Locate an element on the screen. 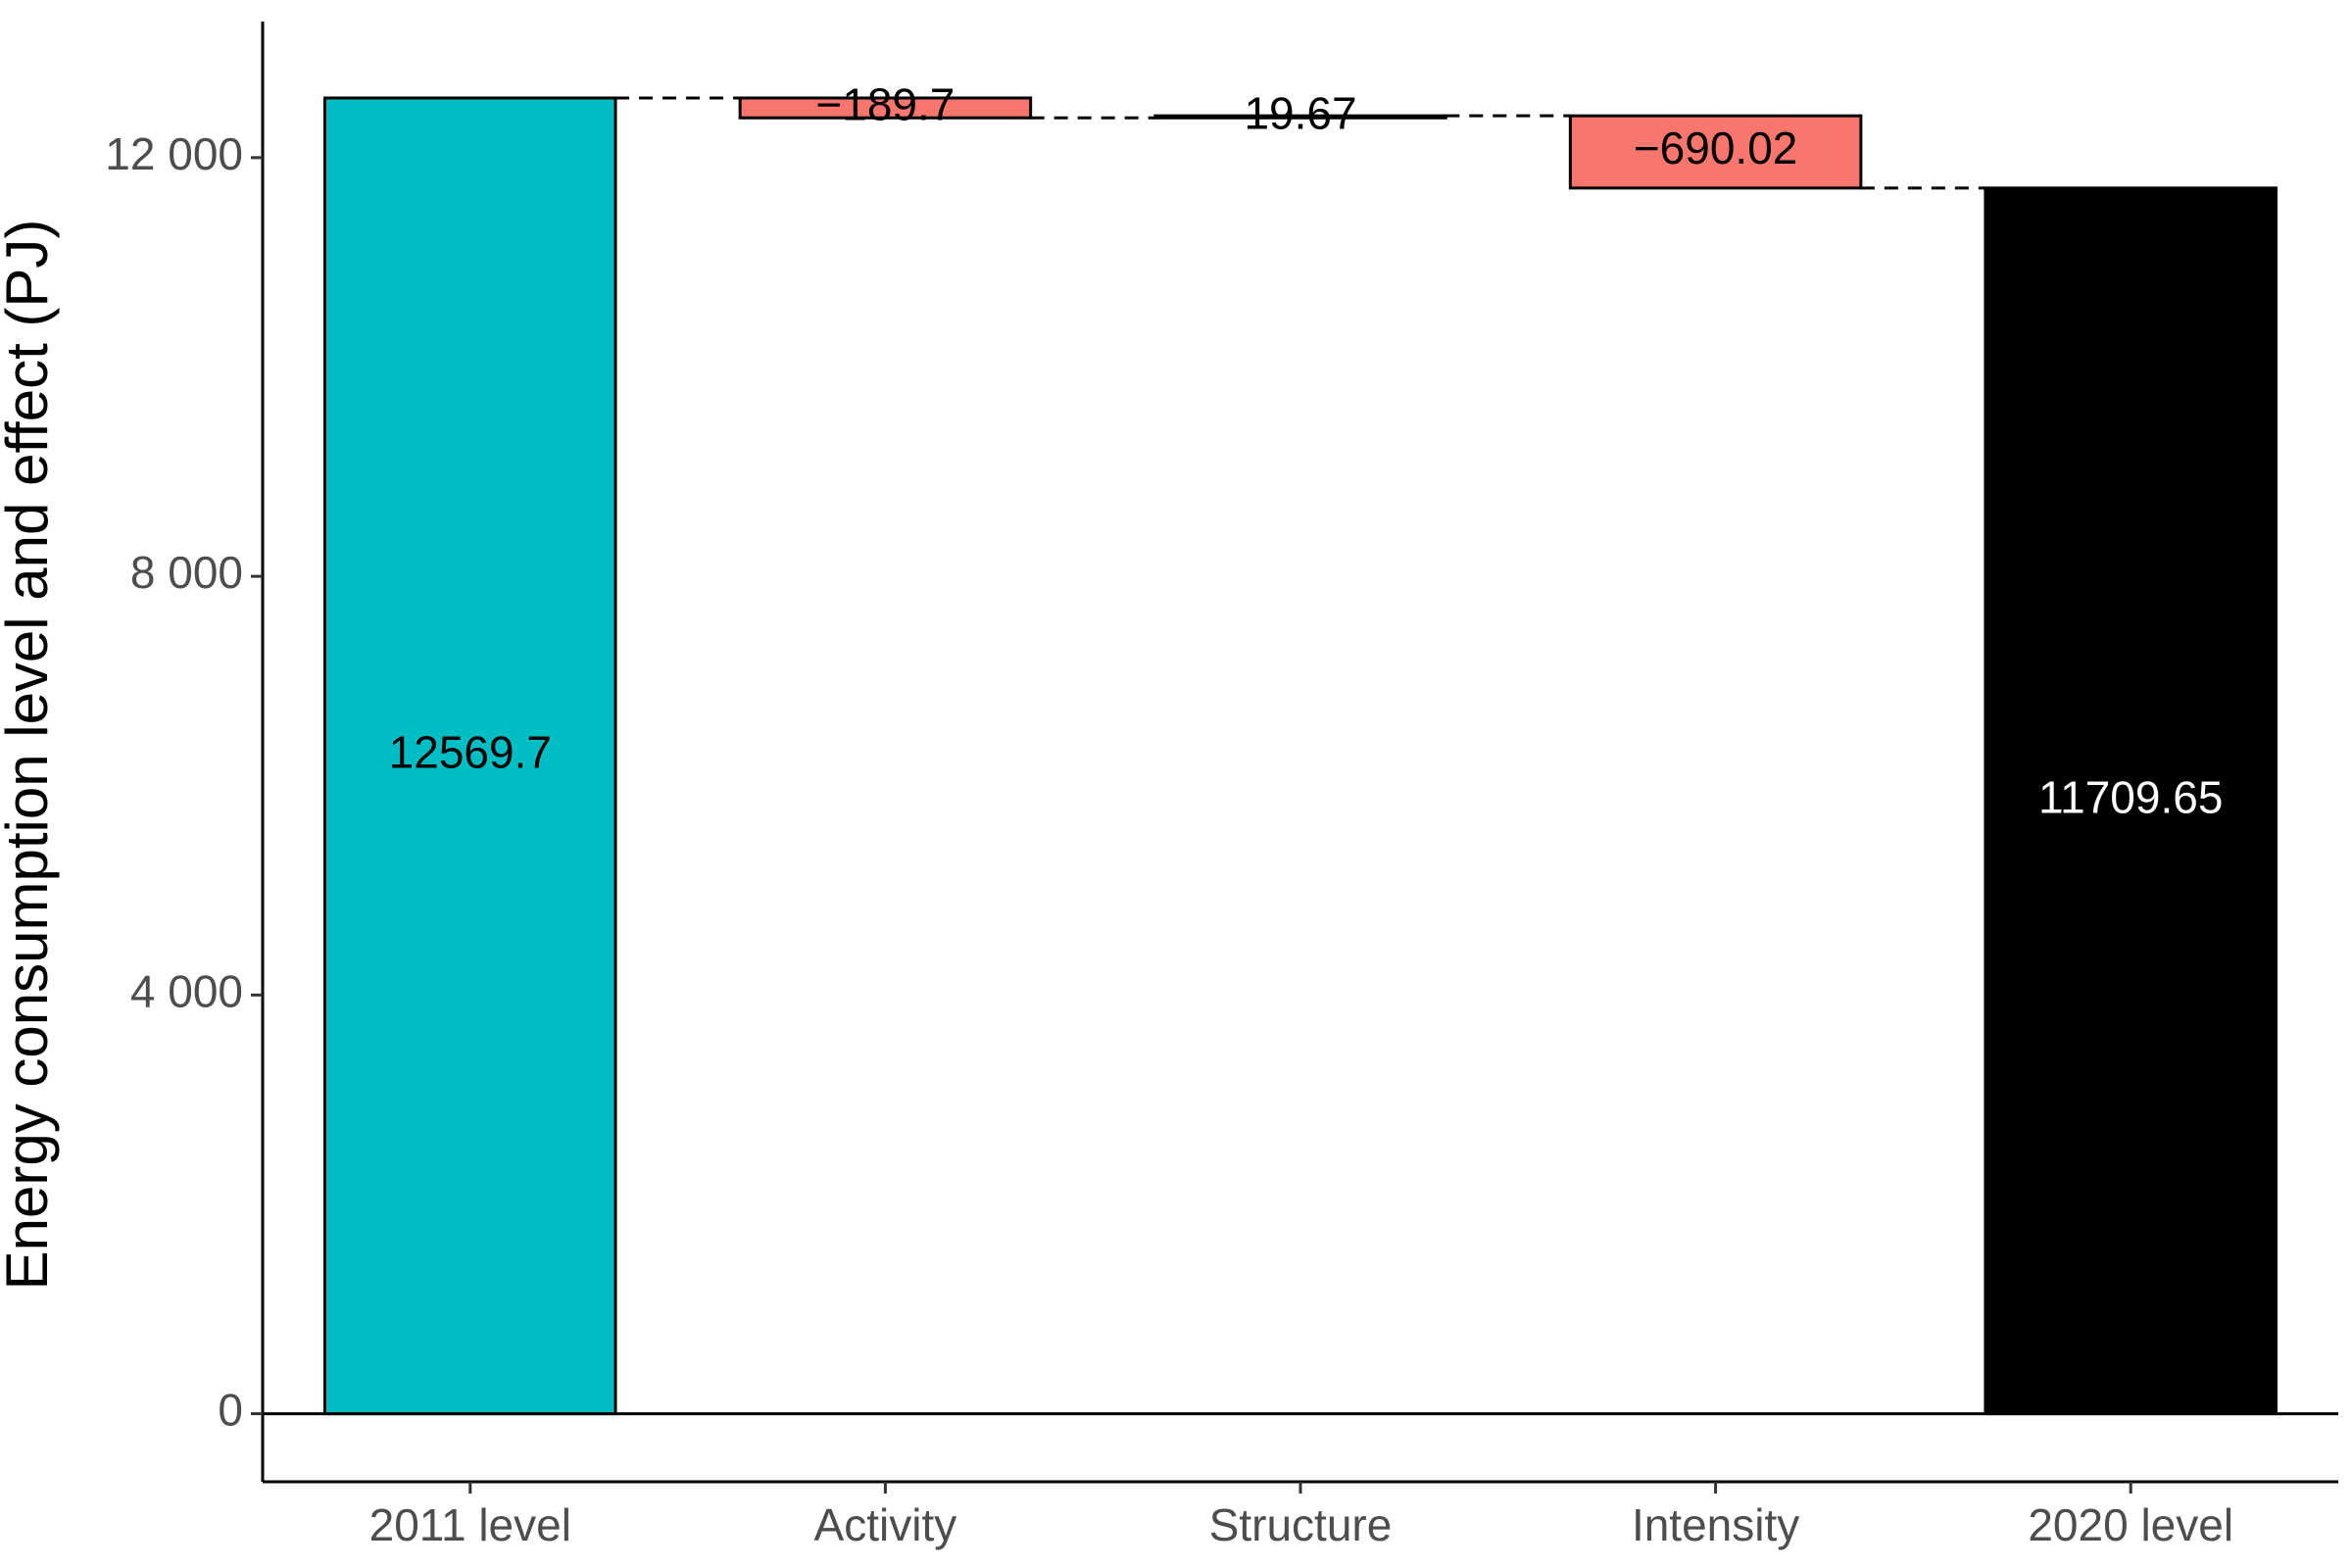 The image size is (2352, 1568). data-label: 19.67 is located at coordinates (1300, 112).